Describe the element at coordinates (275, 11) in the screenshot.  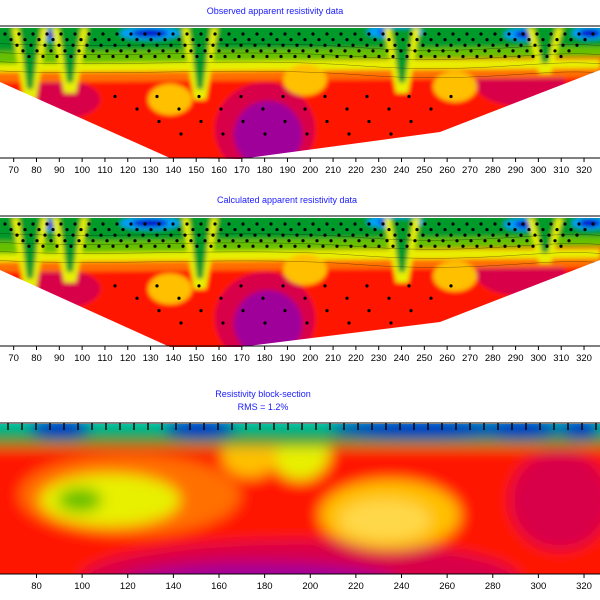
I see `observed-title: Observed apparent resistivity data` at that location.